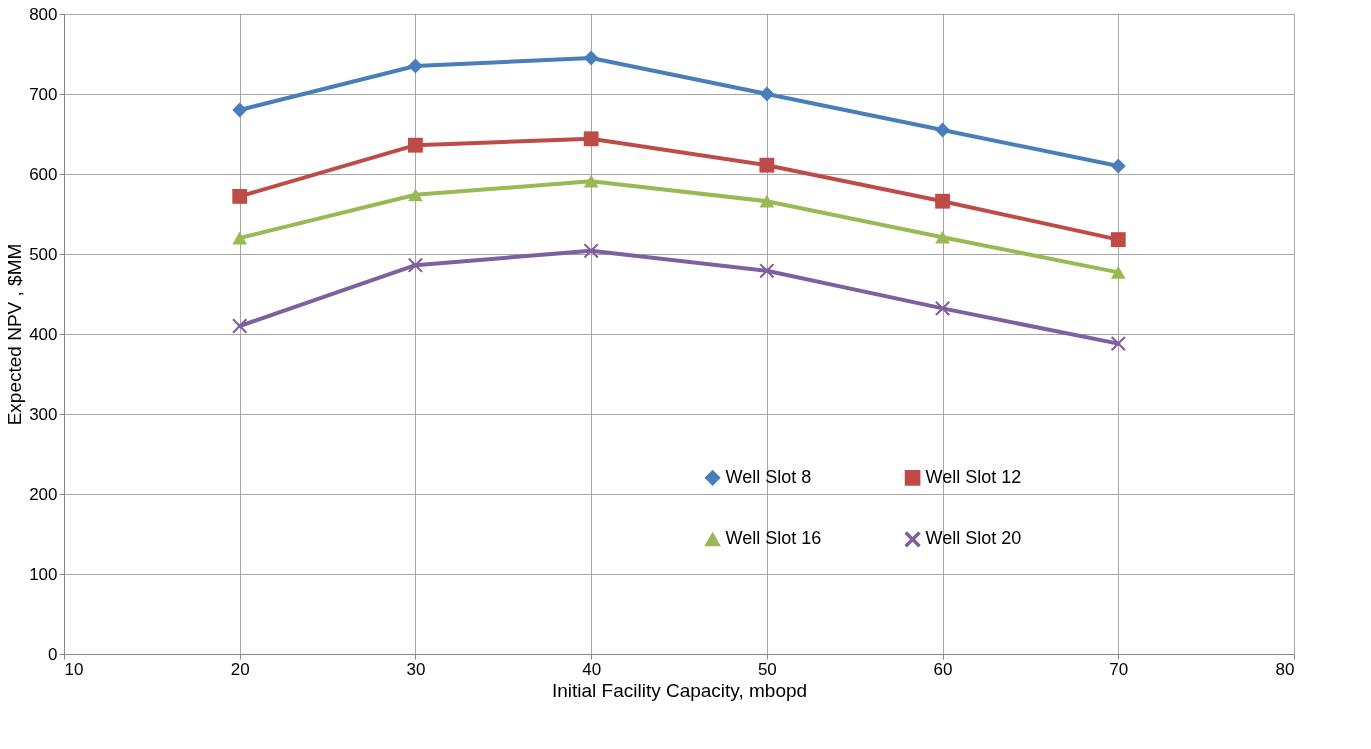 The width and height of the screenshot is (1371, 749). I want to click on x-tick-label: 40, so click(592, 669).